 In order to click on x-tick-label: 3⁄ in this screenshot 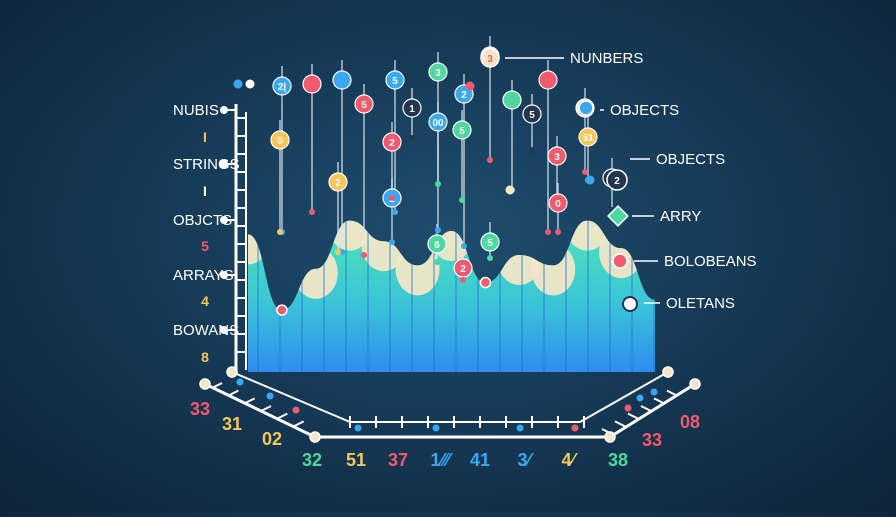, I will do `click(525, 460)`.